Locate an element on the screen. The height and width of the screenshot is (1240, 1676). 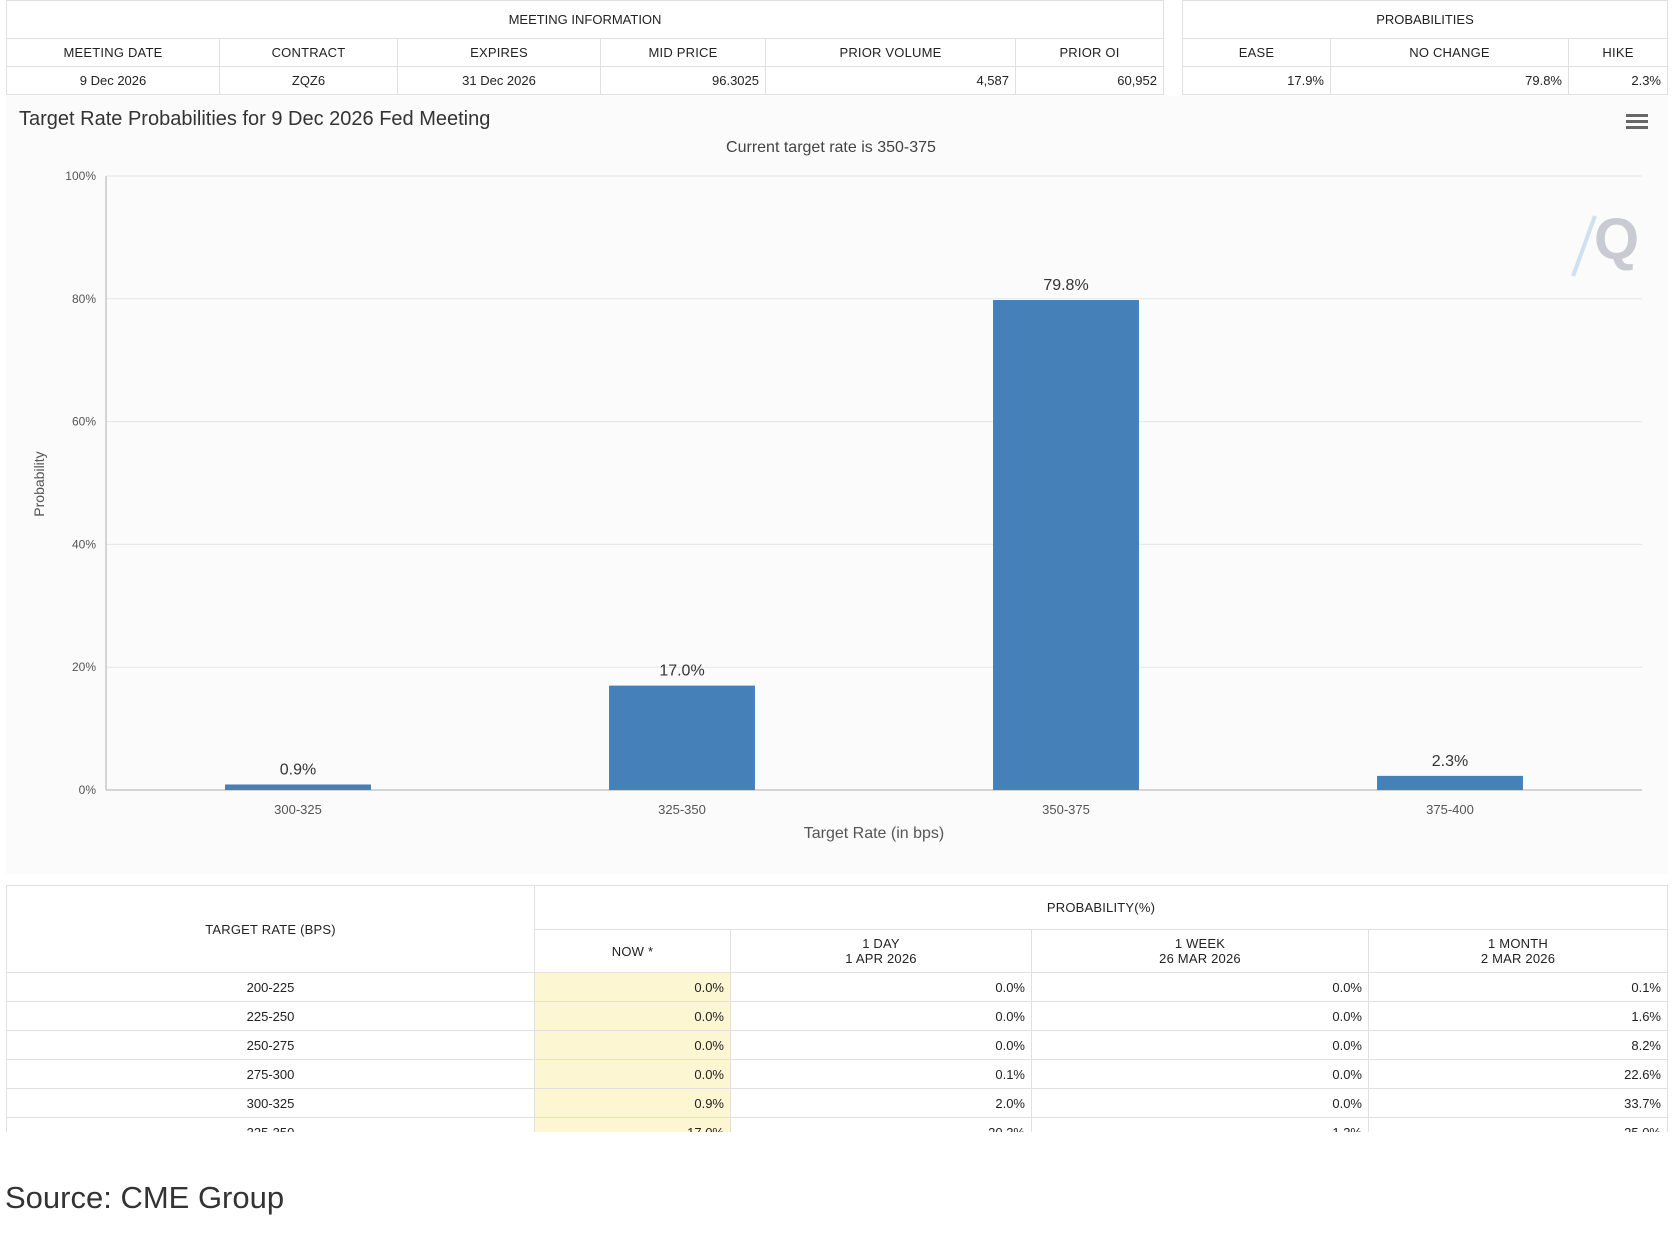
y-axis-title: Probability is located at coordinates (39, 483).